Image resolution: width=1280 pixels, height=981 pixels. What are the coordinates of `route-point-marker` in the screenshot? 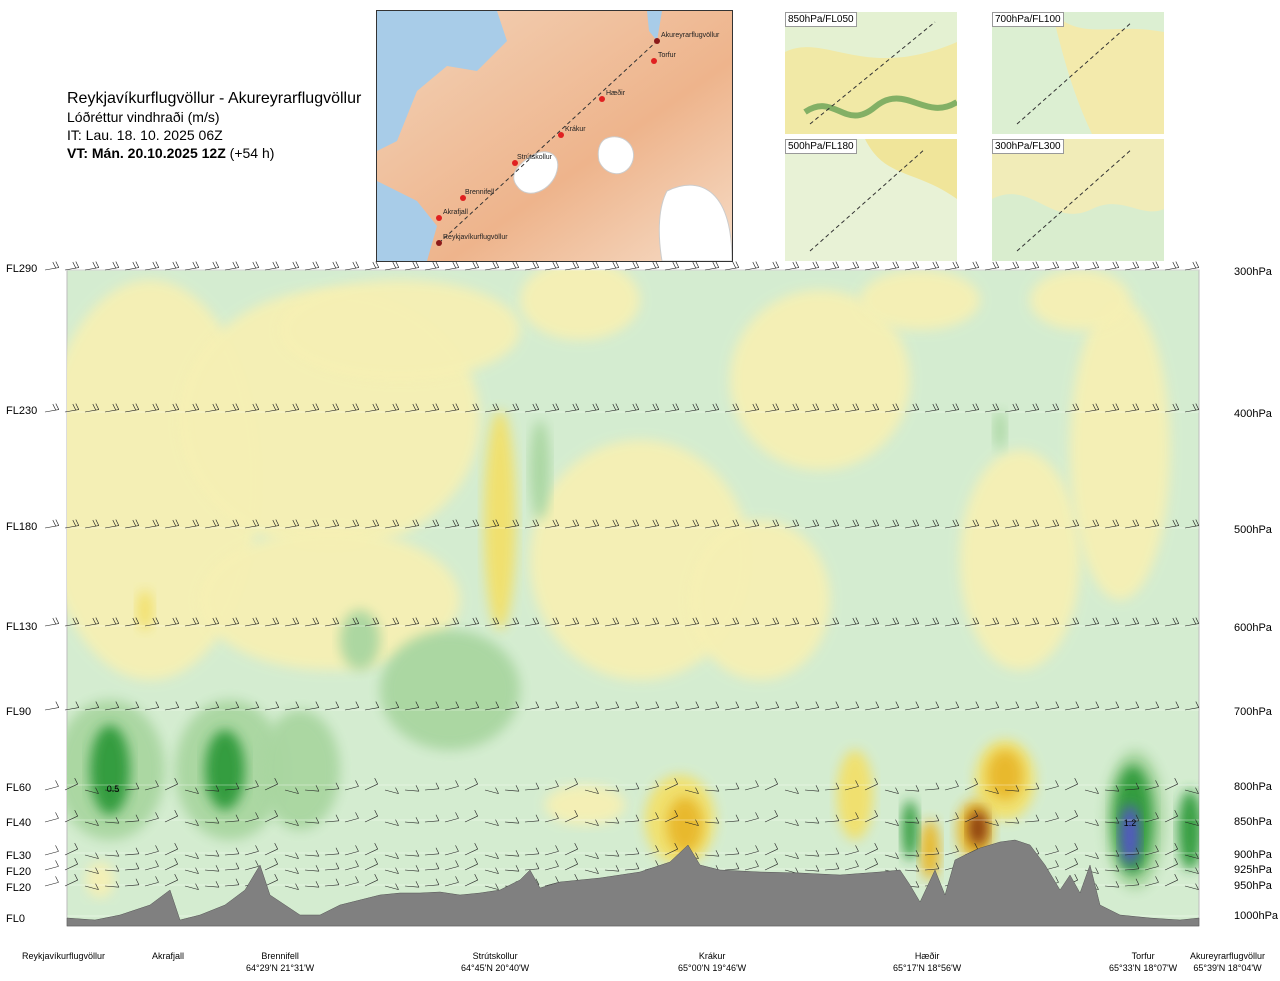 It's located at (561, 135).